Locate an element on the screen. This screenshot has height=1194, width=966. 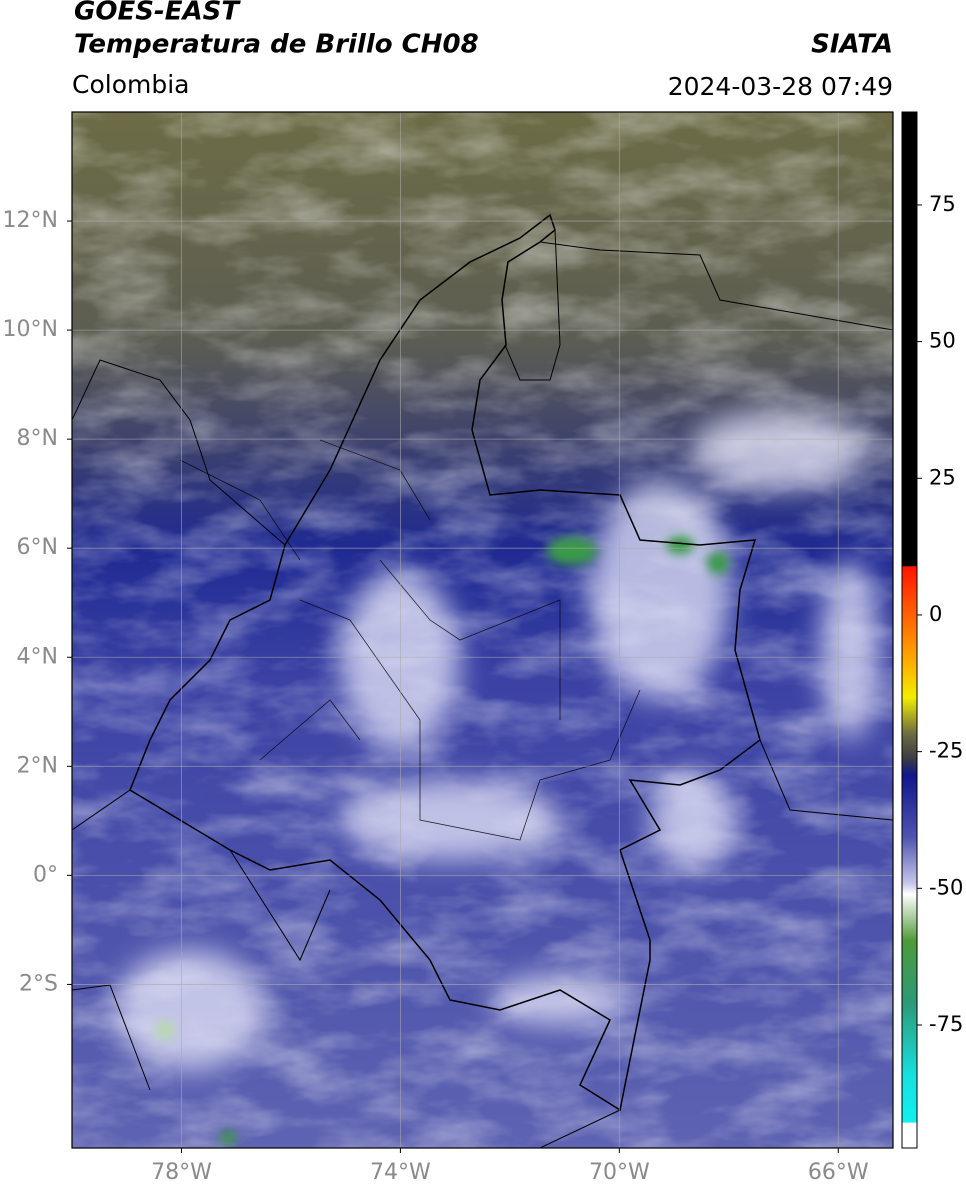
y-tick-label: 12°N is located at coordinates (30, 220).